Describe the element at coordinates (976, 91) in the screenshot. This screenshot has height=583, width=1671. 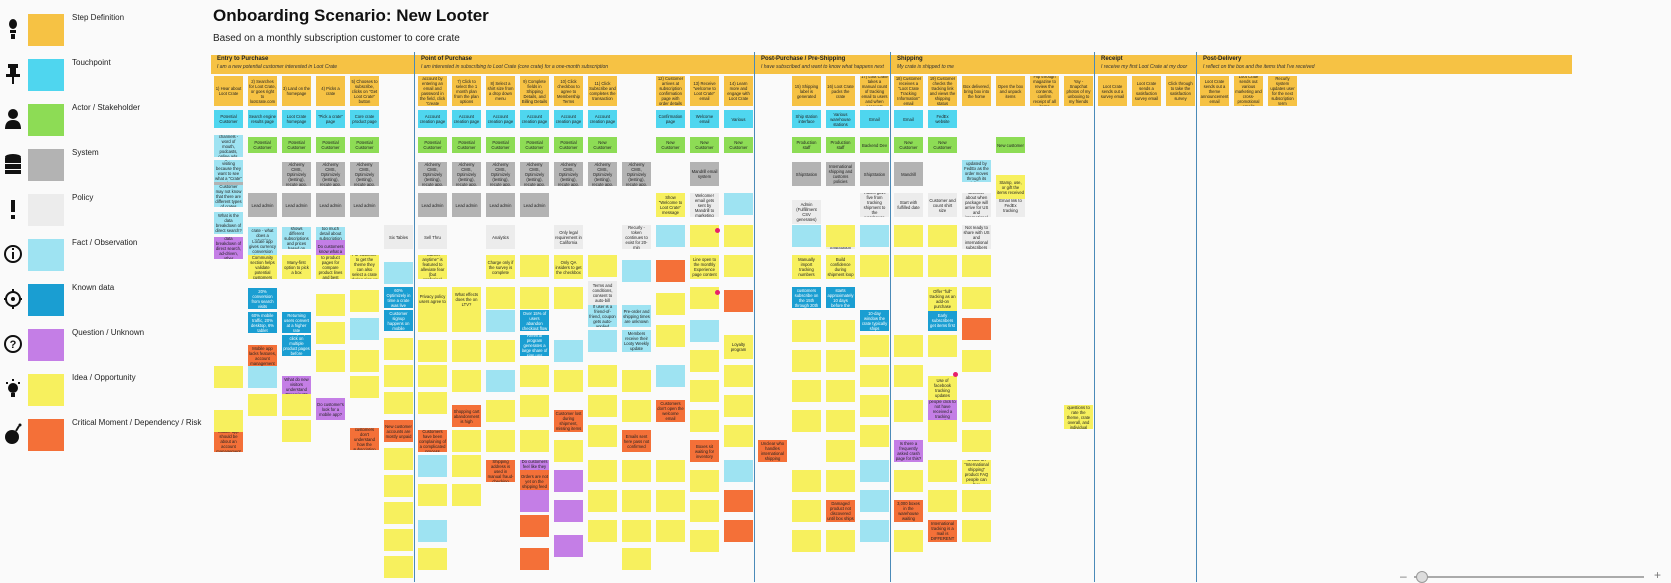
I see `sticky-note-step: Box delivered, bring box into the home` at that location.